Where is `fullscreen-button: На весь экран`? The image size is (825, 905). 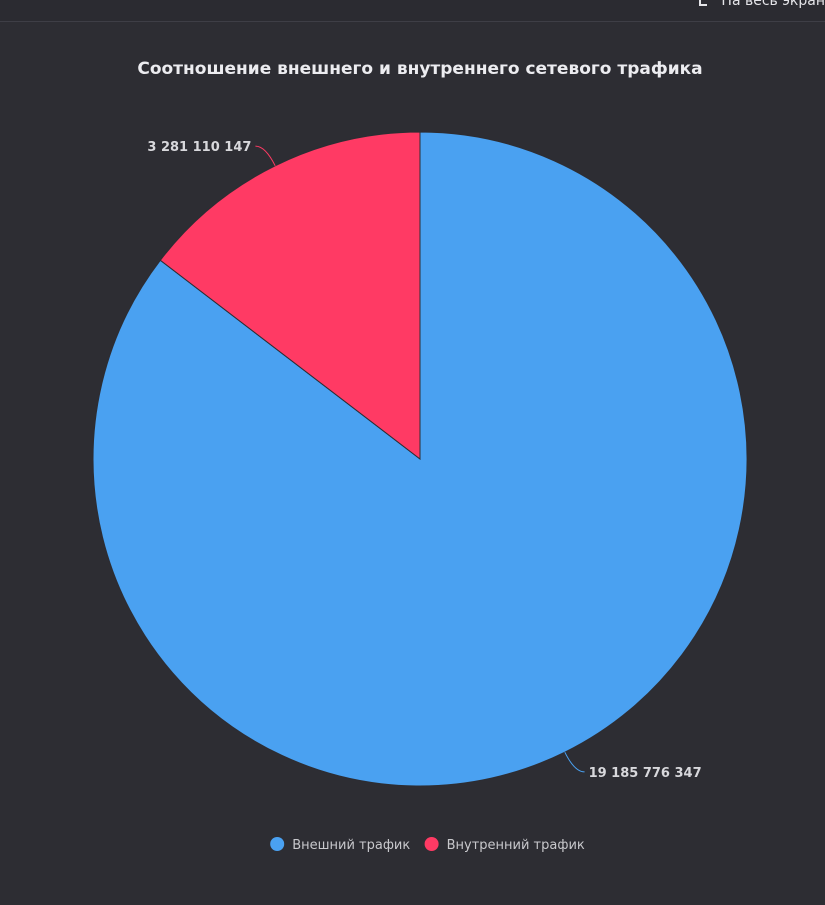 fullscreen-button: На весь экран is located at coordinates (762, 5).